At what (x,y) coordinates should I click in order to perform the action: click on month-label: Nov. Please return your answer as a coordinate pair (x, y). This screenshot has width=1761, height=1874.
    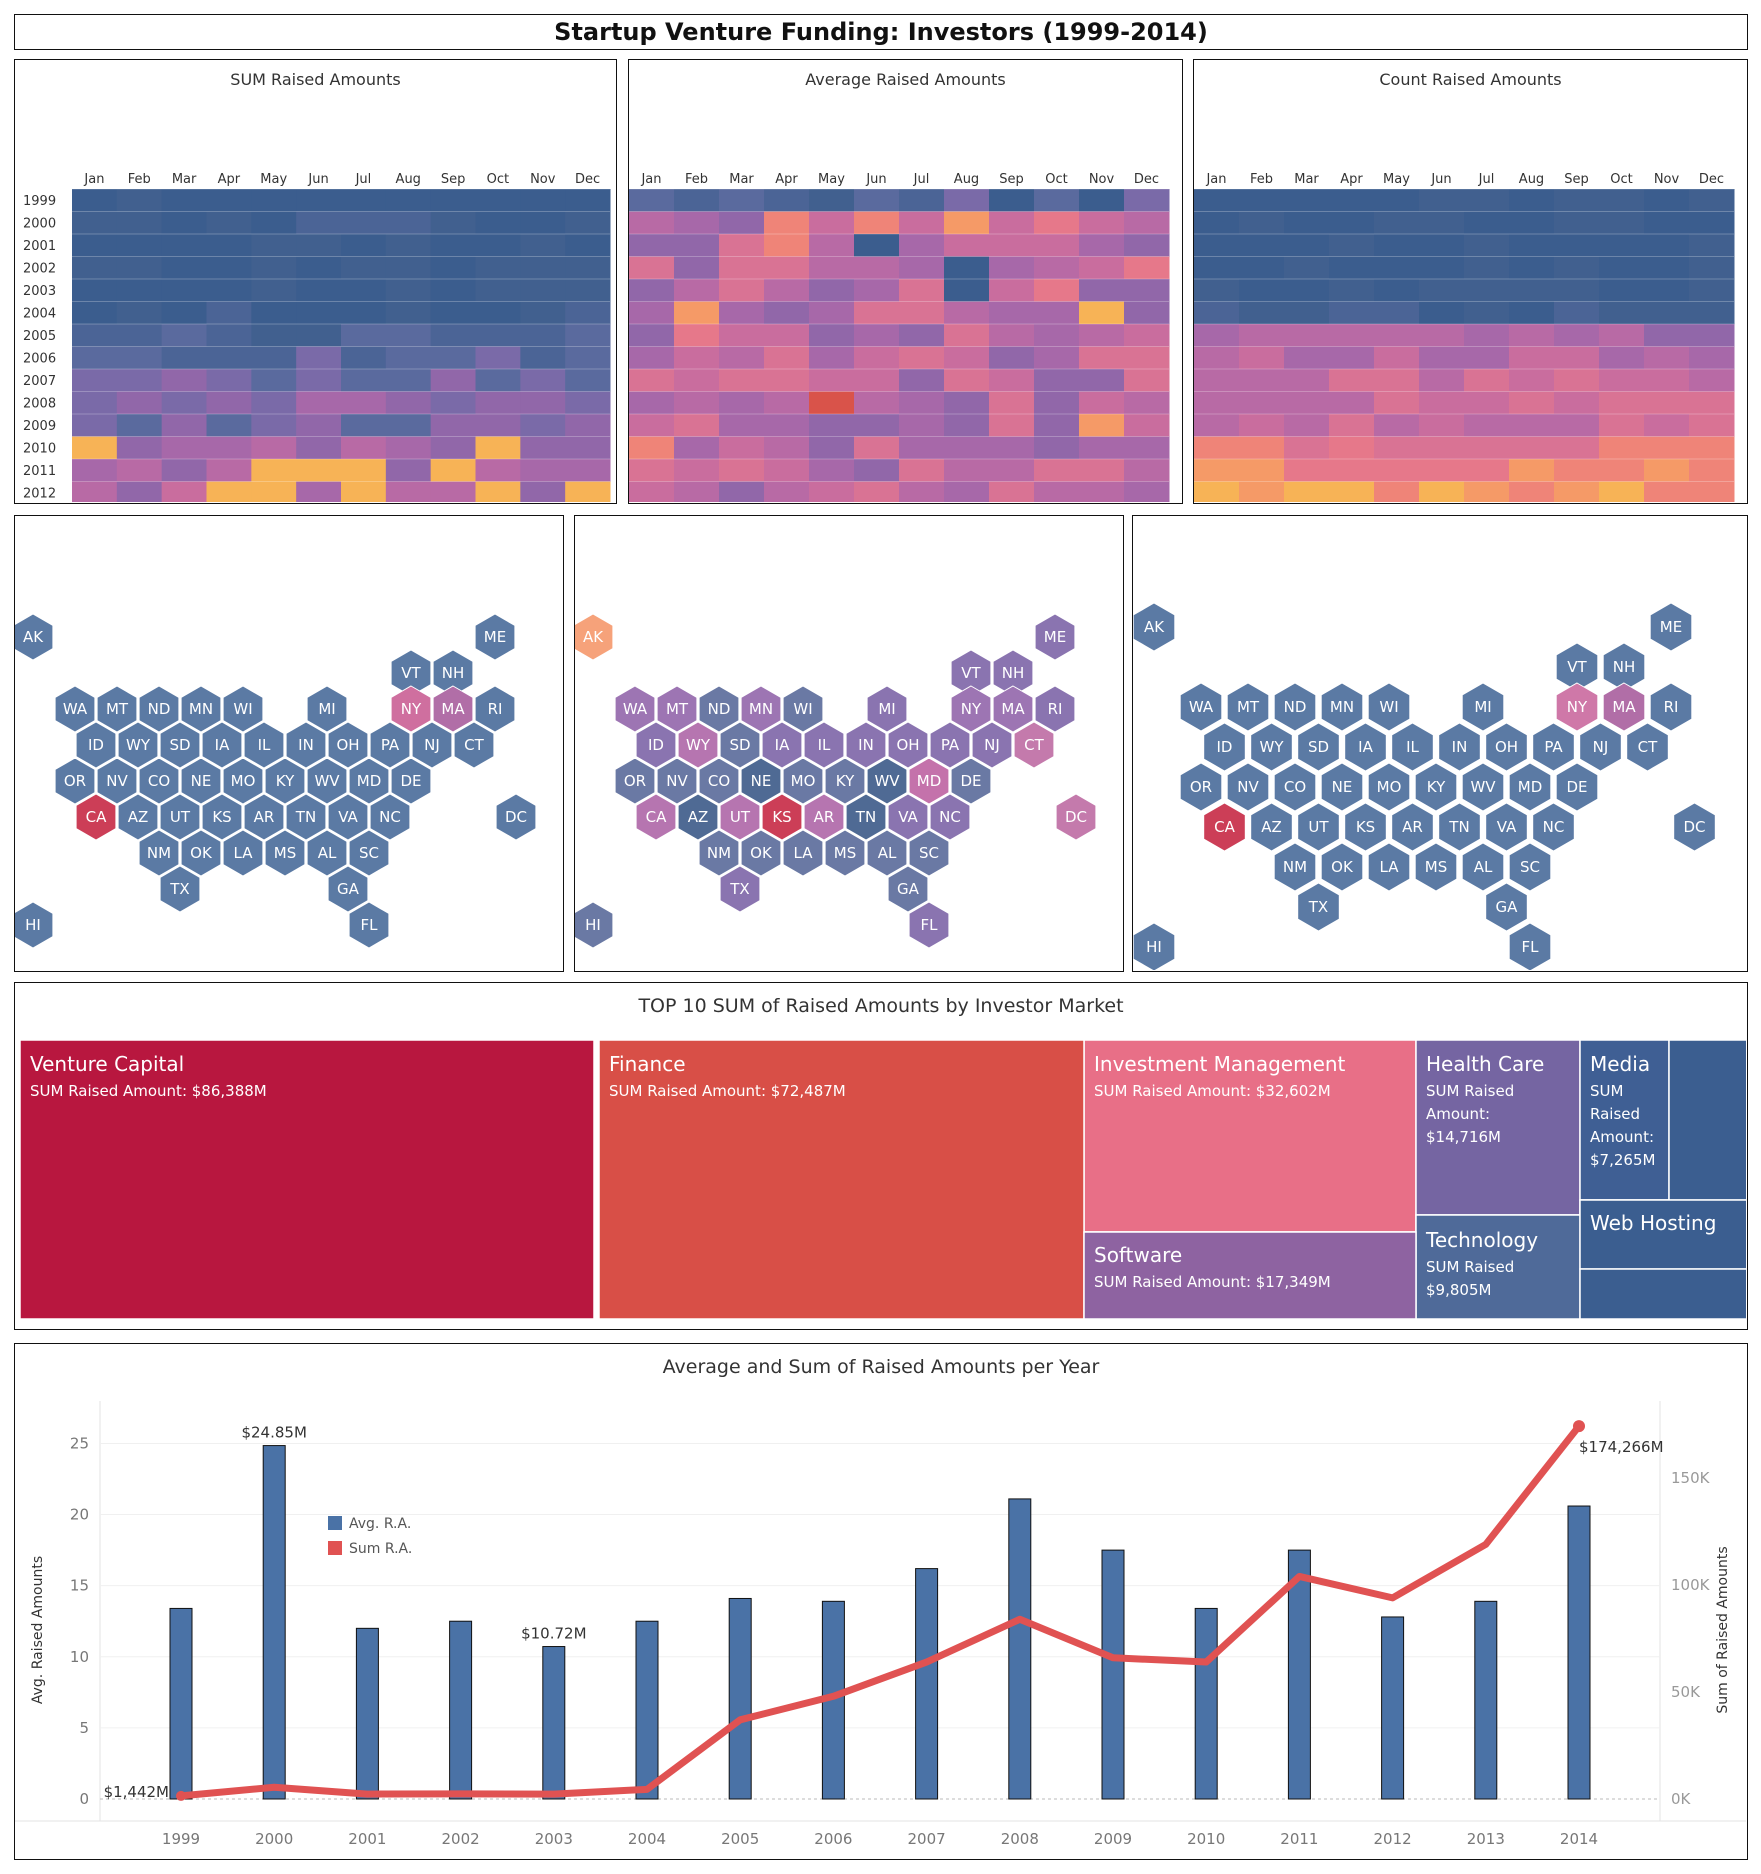
    Looking at the image, I should click on (1667, 179).